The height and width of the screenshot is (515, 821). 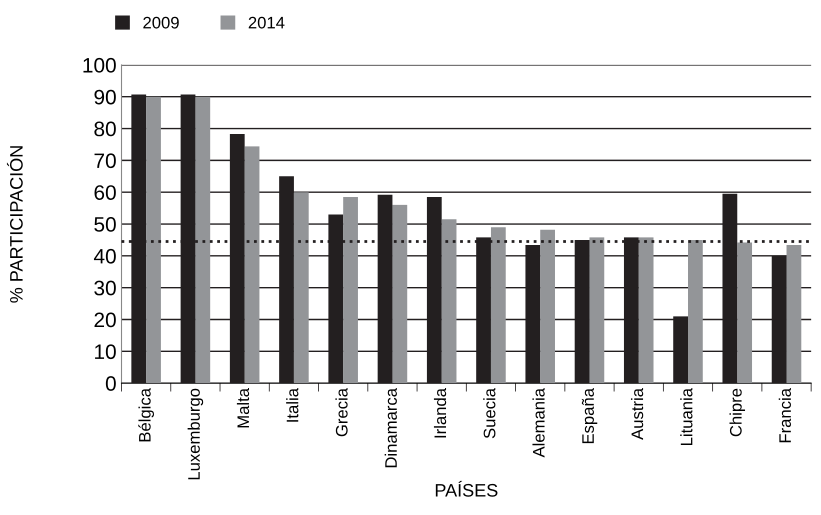 I want to click on y-tick-label: 60, so click(x=105, y=192).